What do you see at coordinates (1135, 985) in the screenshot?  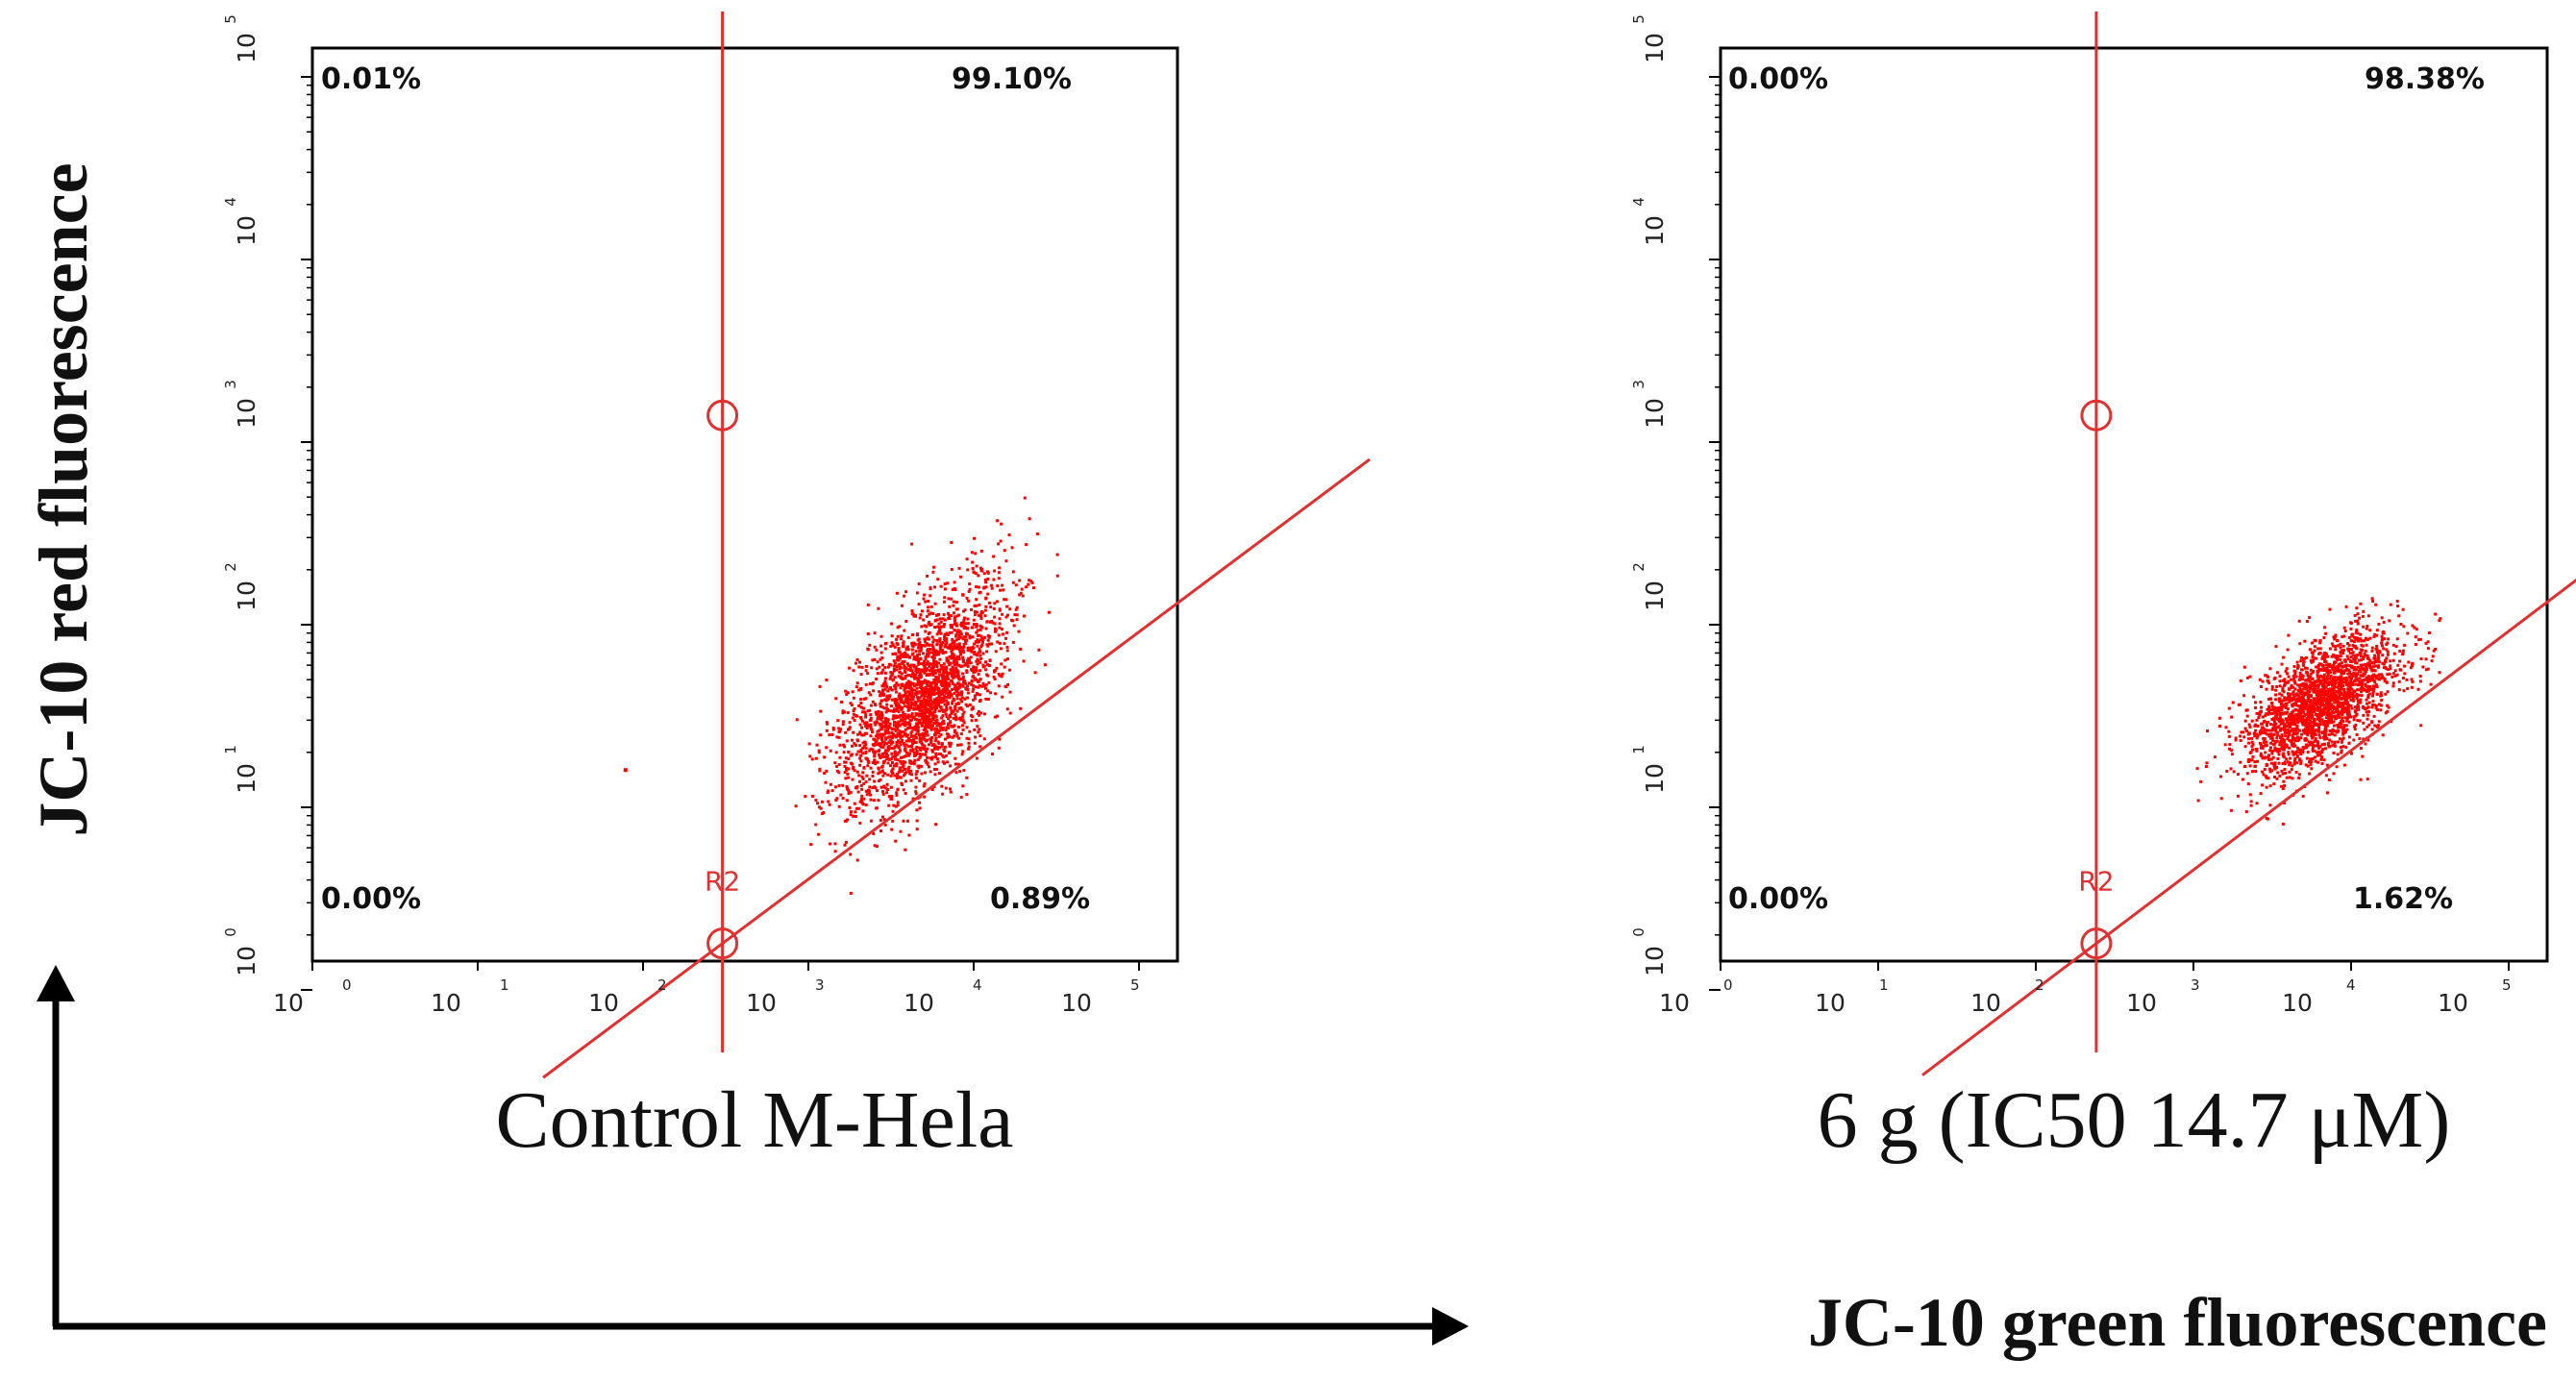 I see `x-tick-exponent: 5` at bounding box center [1135, 985].